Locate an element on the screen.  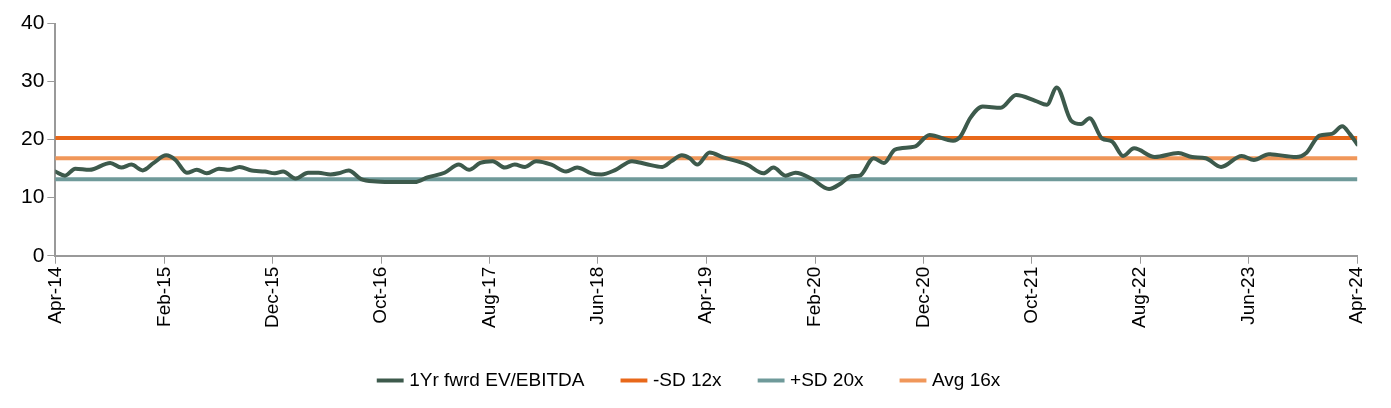
x-tick-label: Dec-20 is located at coordinates (922, 297).